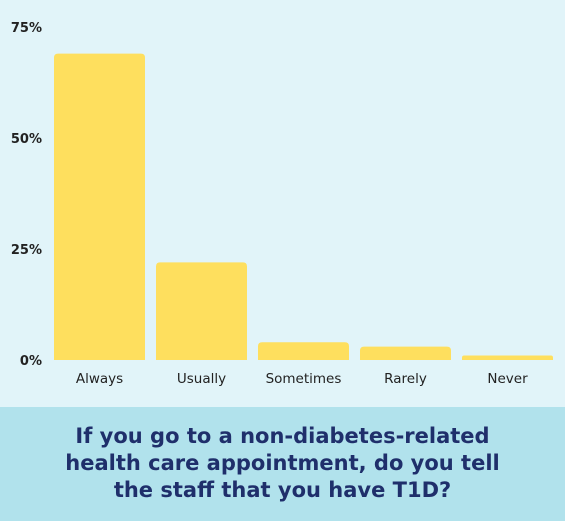 This screenshot has width=565, height=521. I want to click on y-tick-label: 50%, so click(26, 139).